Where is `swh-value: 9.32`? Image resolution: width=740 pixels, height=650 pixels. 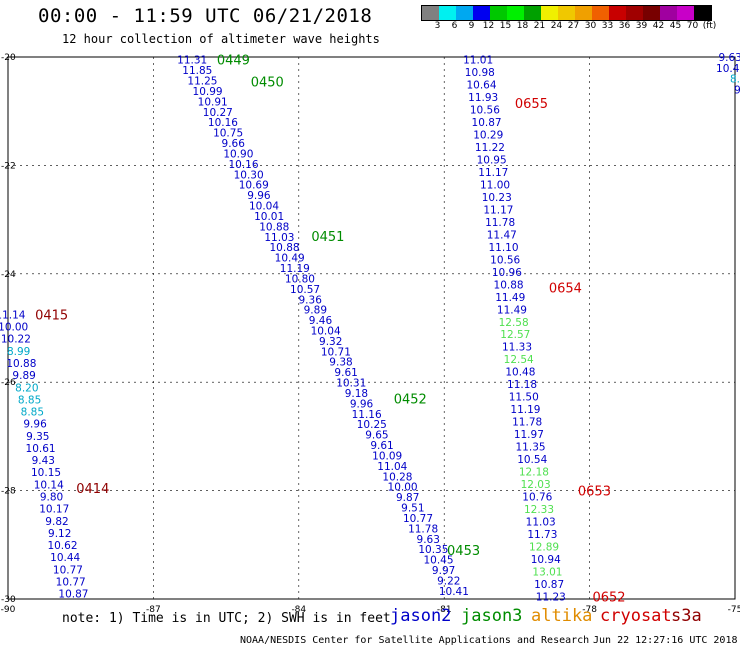 swh-value: 9.32 is located at coordinates (330, 342).